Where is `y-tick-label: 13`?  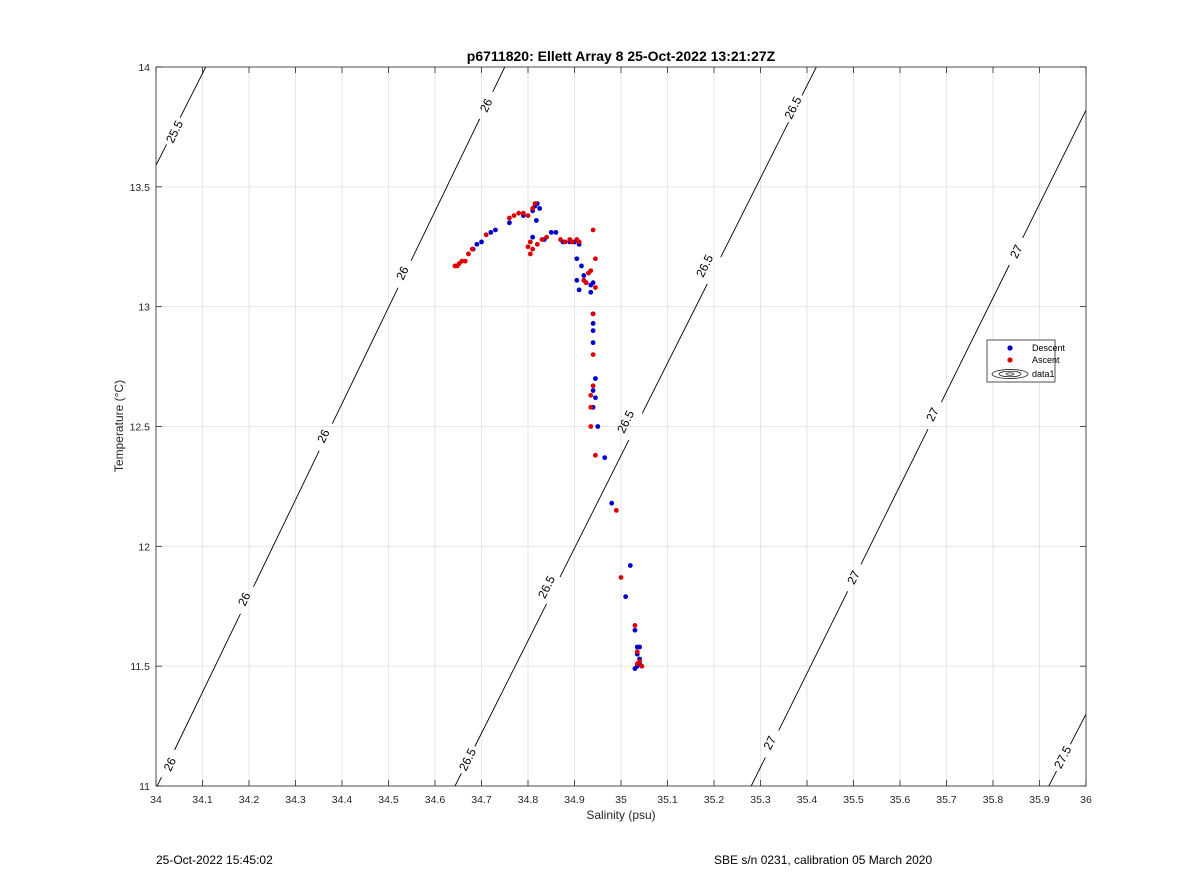 y-tick-label: 13 is located at coordinates (144, 308).